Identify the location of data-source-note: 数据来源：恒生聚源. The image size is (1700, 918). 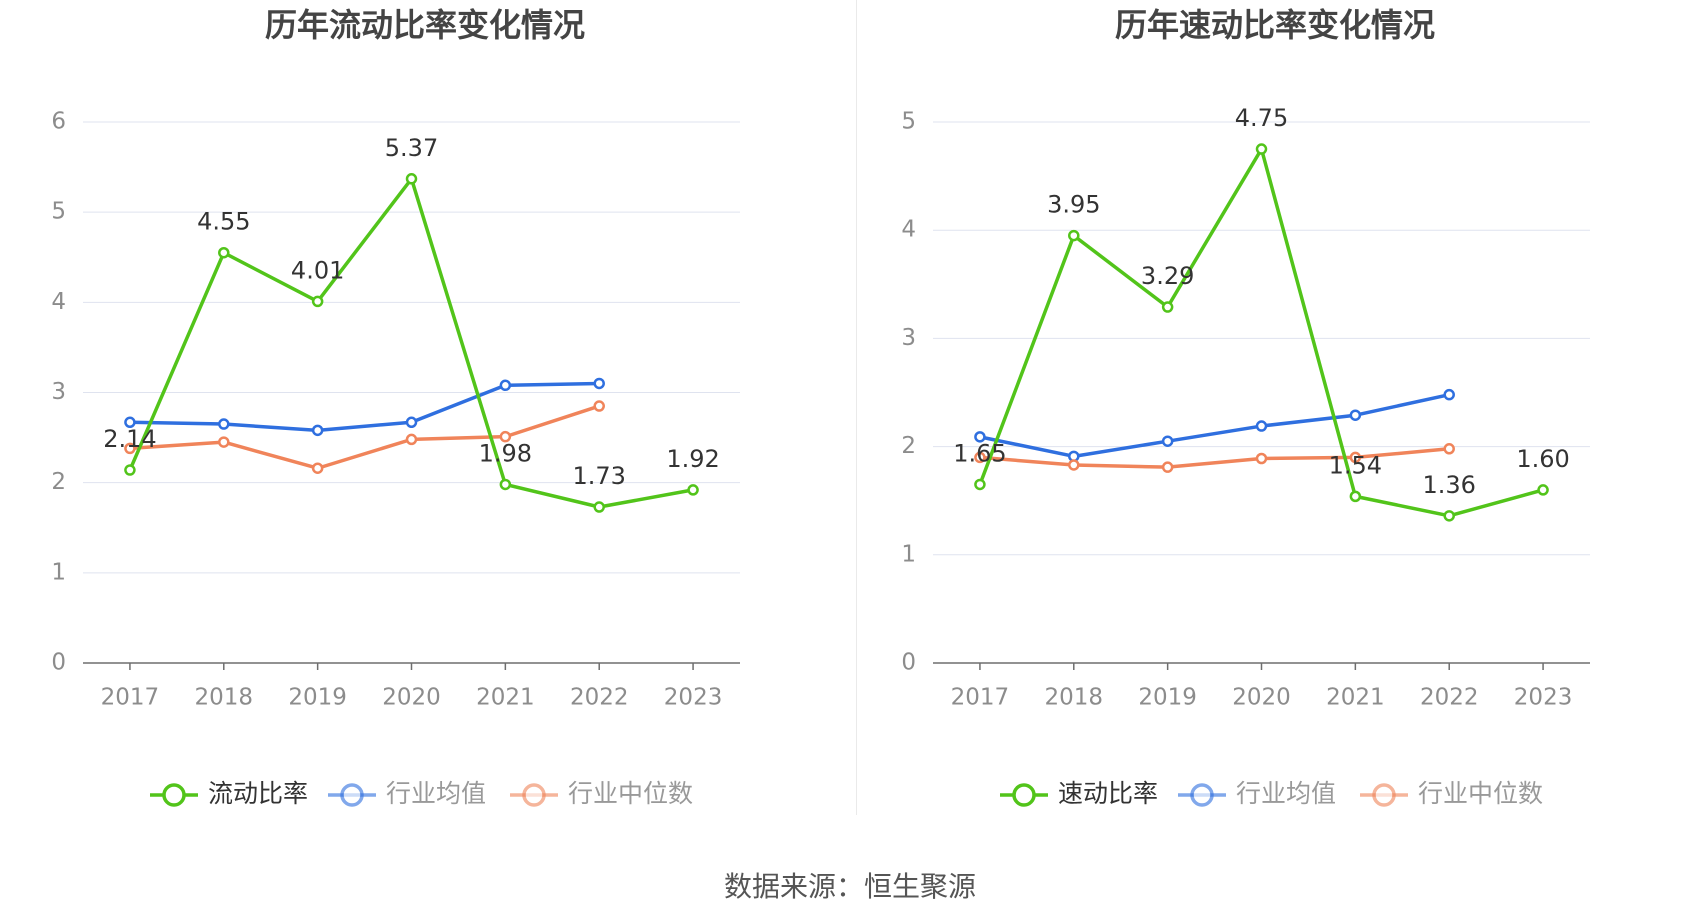
(849, 886).